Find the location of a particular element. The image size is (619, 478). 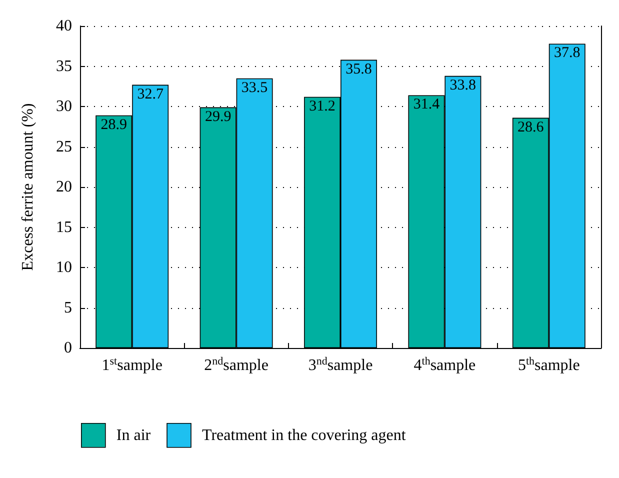

data-label: 28.9 is located at coordinates (113, 124).